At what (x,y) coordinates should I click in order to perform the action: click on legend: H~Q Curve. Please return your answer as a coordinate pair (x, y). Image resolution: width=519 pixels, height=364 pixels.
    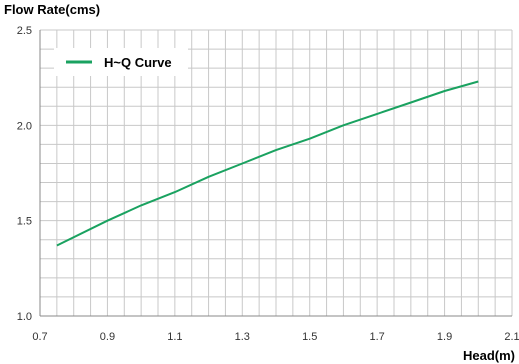
    Looking at the image, I should click on (121, 62).